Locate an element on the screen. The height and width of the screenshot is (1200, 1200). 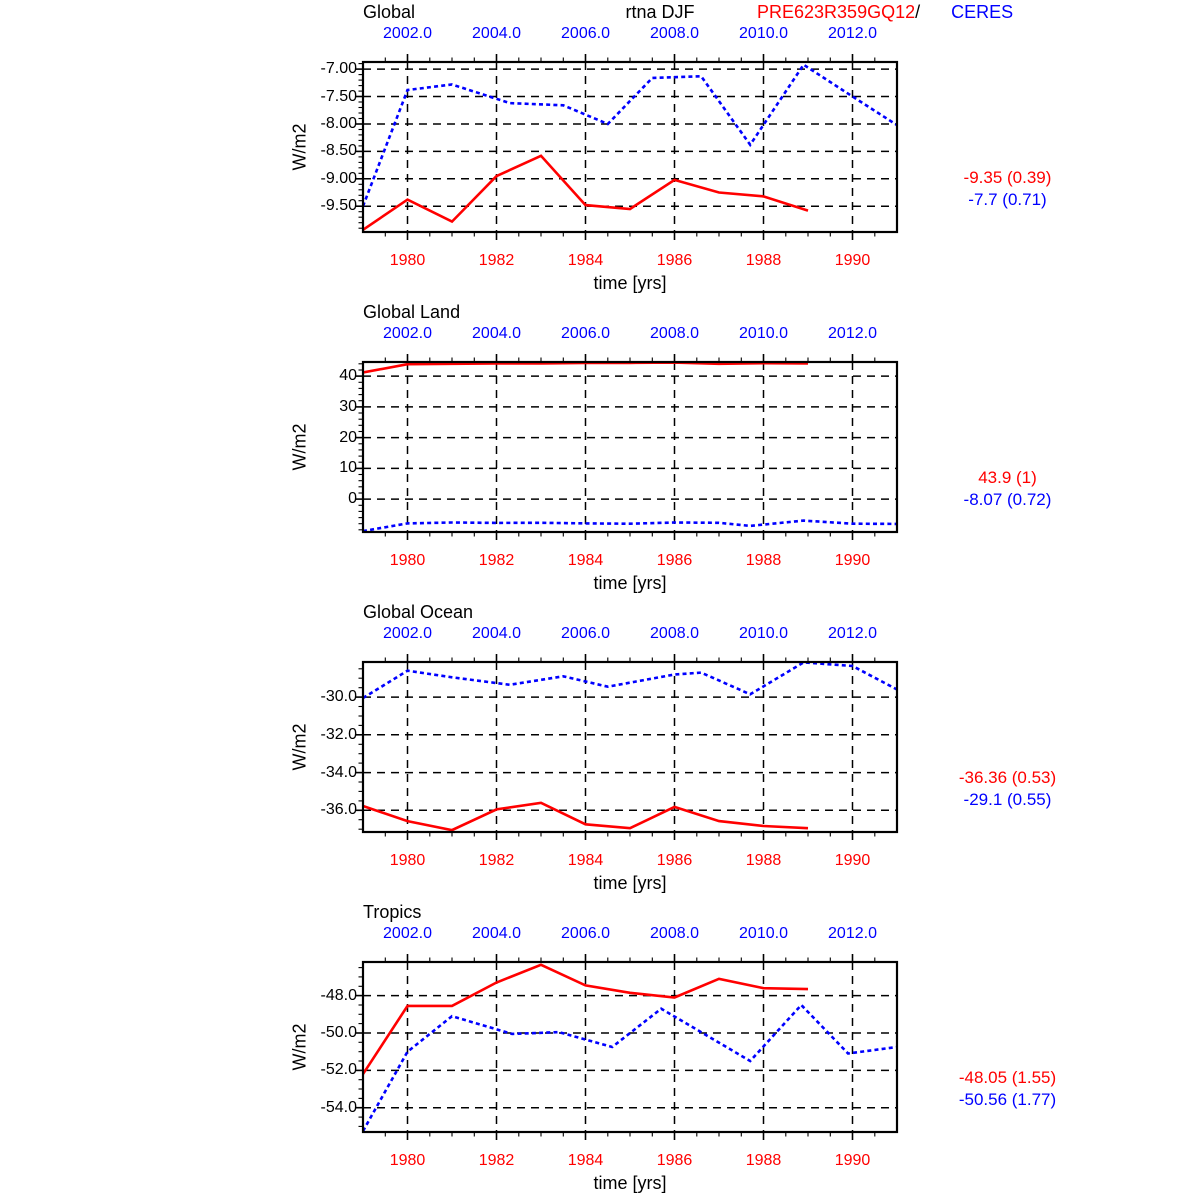
legend: PRE623R359GQ12/ CERES is located at coordinates (885, 12).